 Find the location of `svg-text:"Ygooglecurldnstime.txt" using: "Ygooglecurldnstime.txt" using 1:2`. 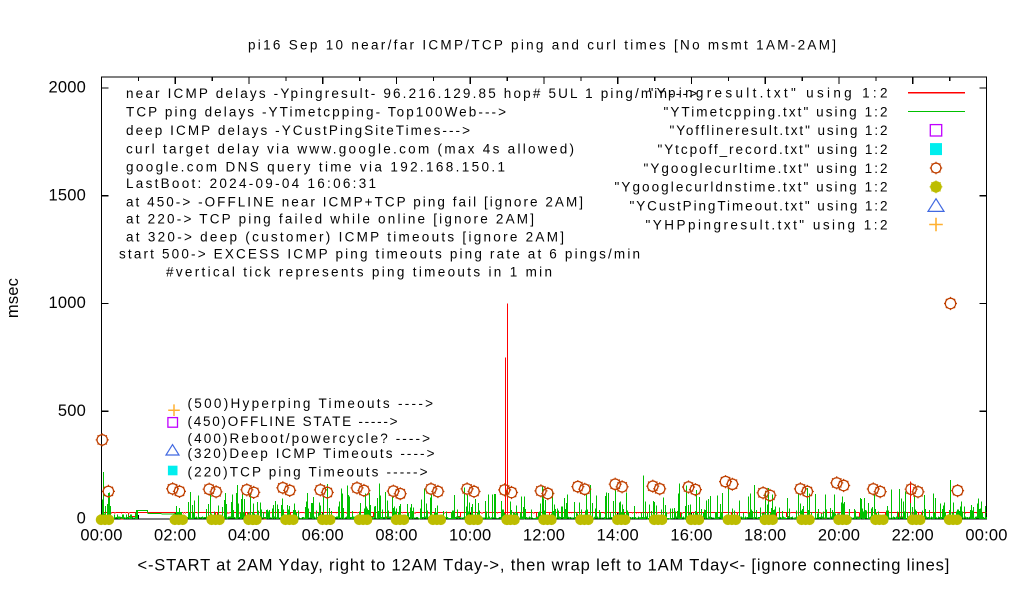

svg-text:"Ygooglecurldnstime.txt" using: "Ygooglecurldnstime.txt" using 1:2 is located at coordinates (751, 187).